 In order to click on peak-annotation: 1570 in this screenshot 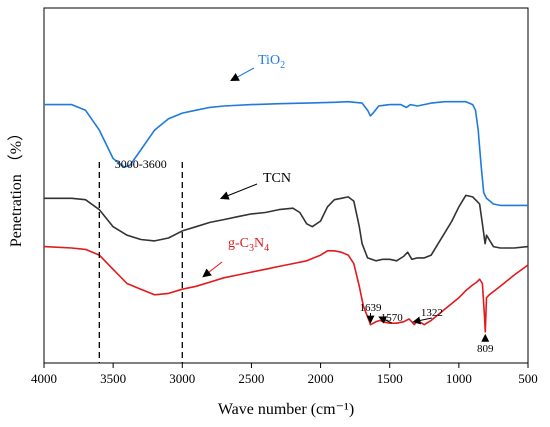, I will do `click(392, 318)`.